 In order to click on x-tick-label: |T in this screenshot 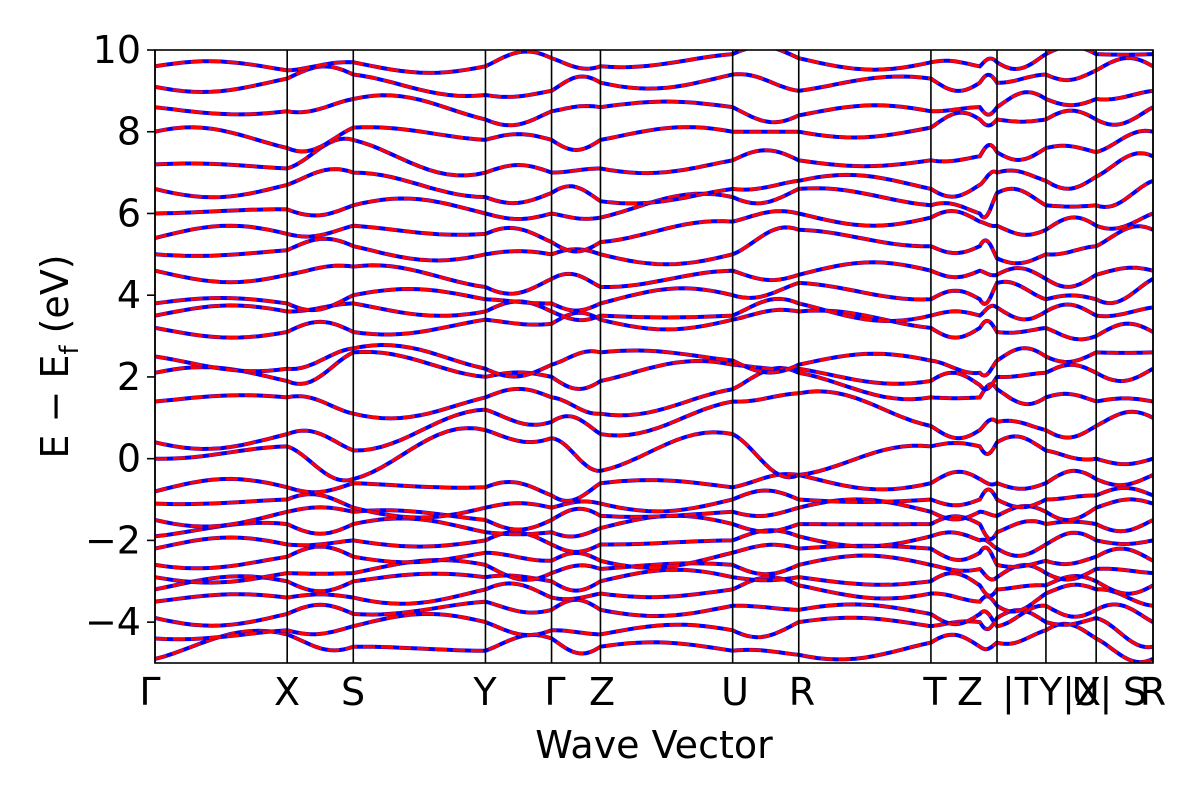, I will do `click(1020, 692)`.